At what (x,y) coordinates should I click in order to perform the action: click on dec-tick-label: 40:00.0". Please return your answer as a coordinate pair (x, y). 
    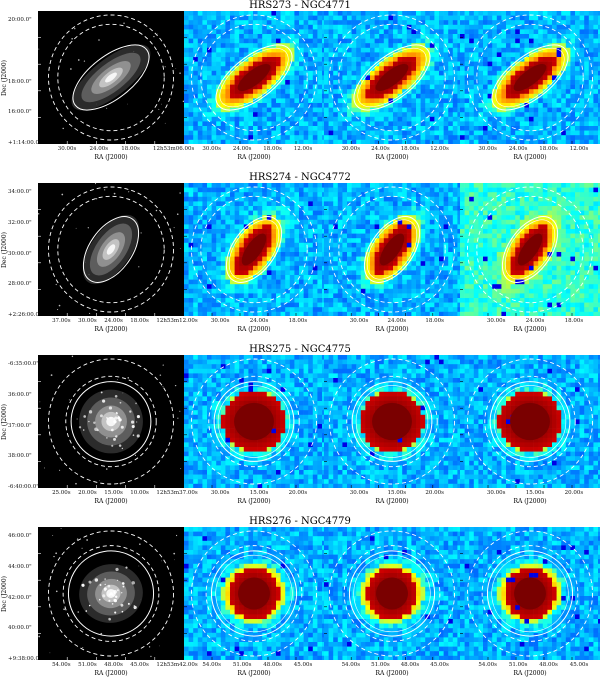
    Looking at the image, I should click on (20, 628).